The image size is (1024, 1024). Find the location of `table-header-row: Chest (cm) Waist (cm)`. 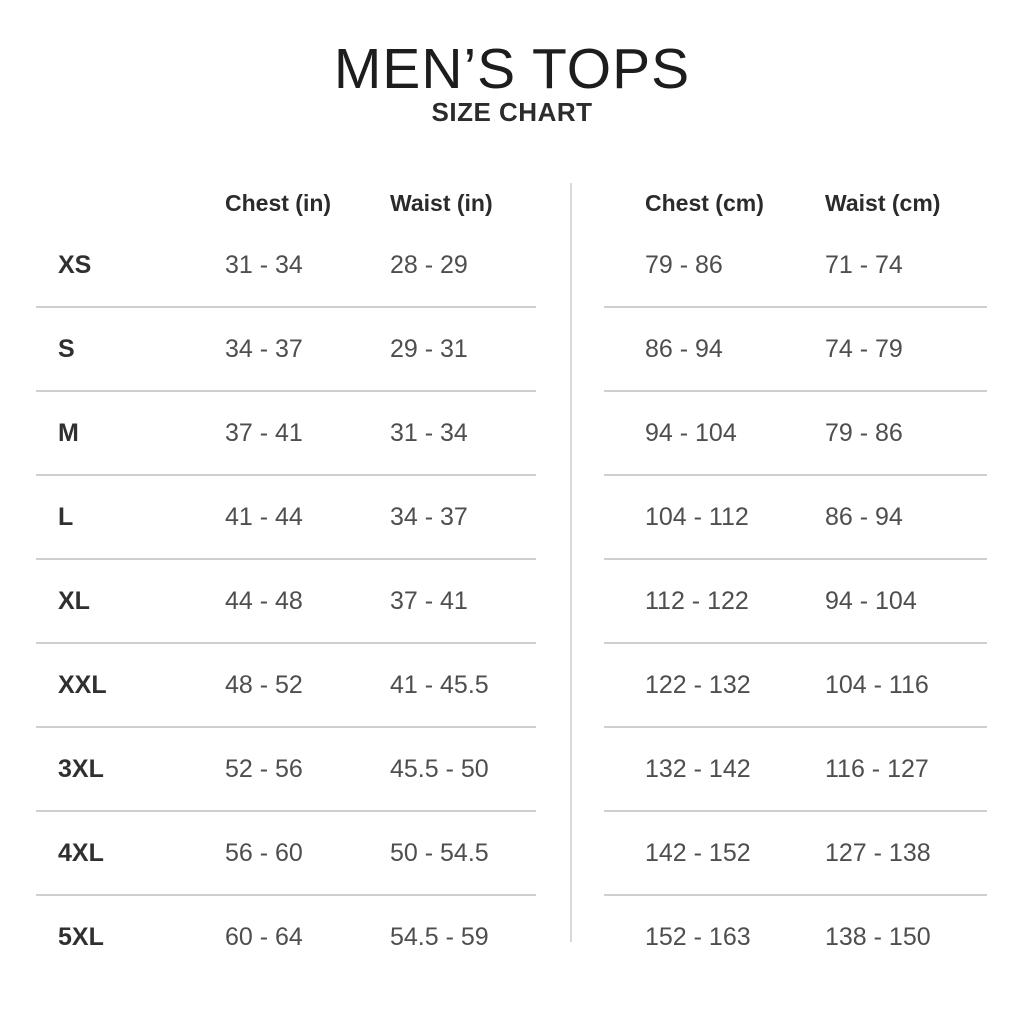

table-header-row: Chest (cm) Waist (cm) is located at coordinates (795, 203).